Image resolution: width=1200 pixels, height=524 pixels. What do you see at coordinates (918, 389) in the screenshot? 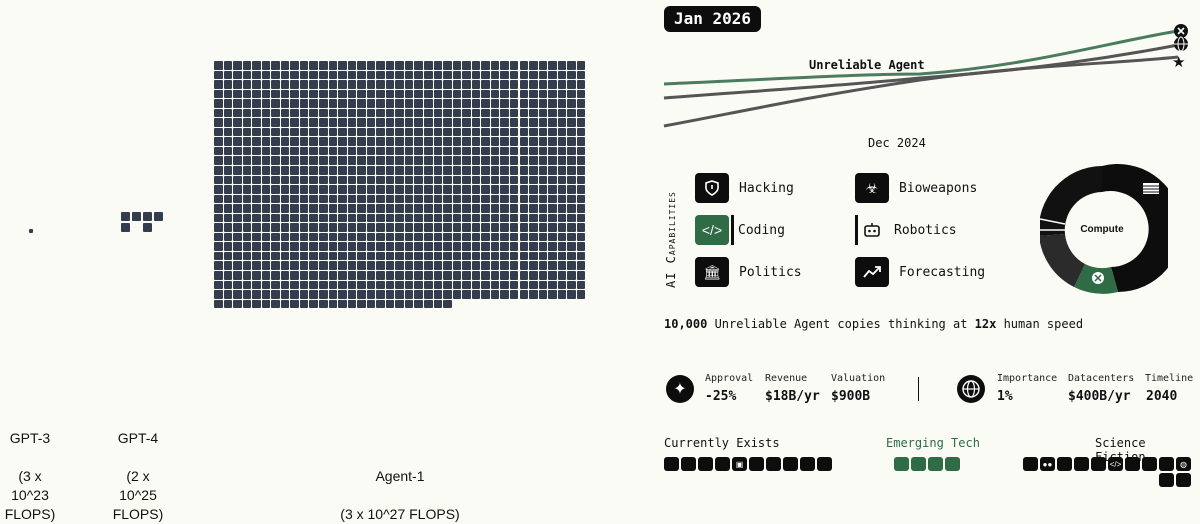
I see `stat-divider` at bounding box center [918, 389].